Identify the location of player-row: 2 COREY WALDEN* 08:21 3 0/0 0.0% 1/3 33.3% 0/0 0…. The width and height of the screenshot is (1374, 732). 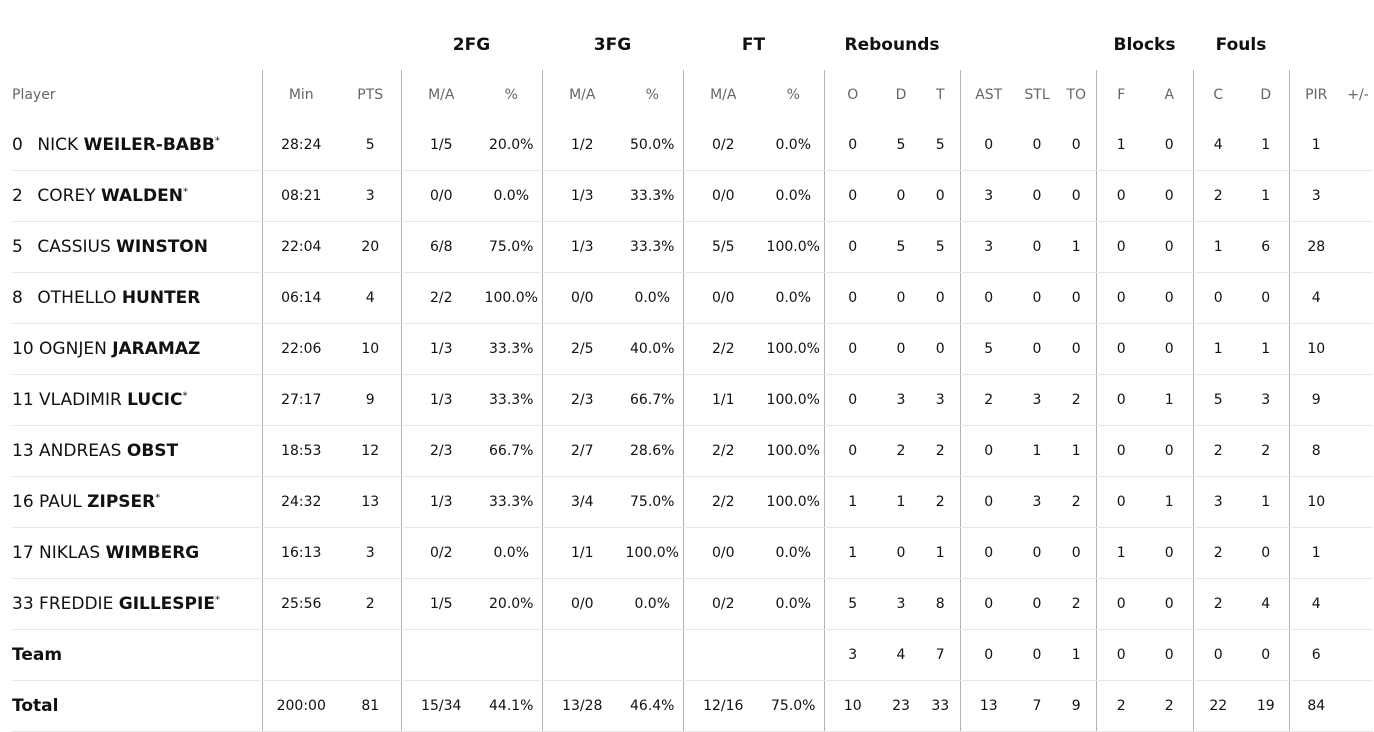
(692, 196).